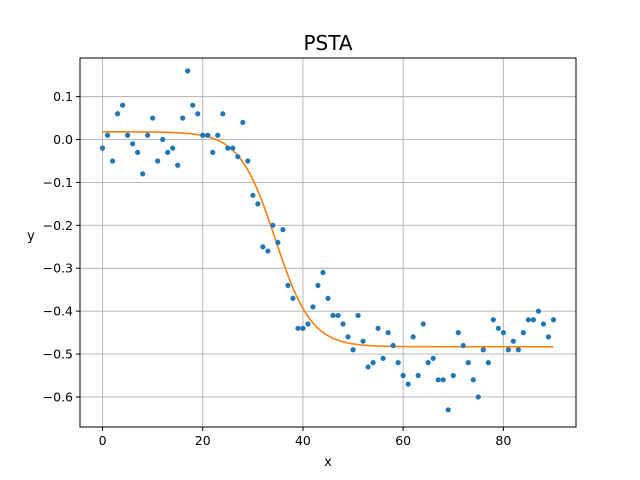  Describe the element at coordinates (203, 440) in the screenshot. I see `x-tick-label: 20` at that location.